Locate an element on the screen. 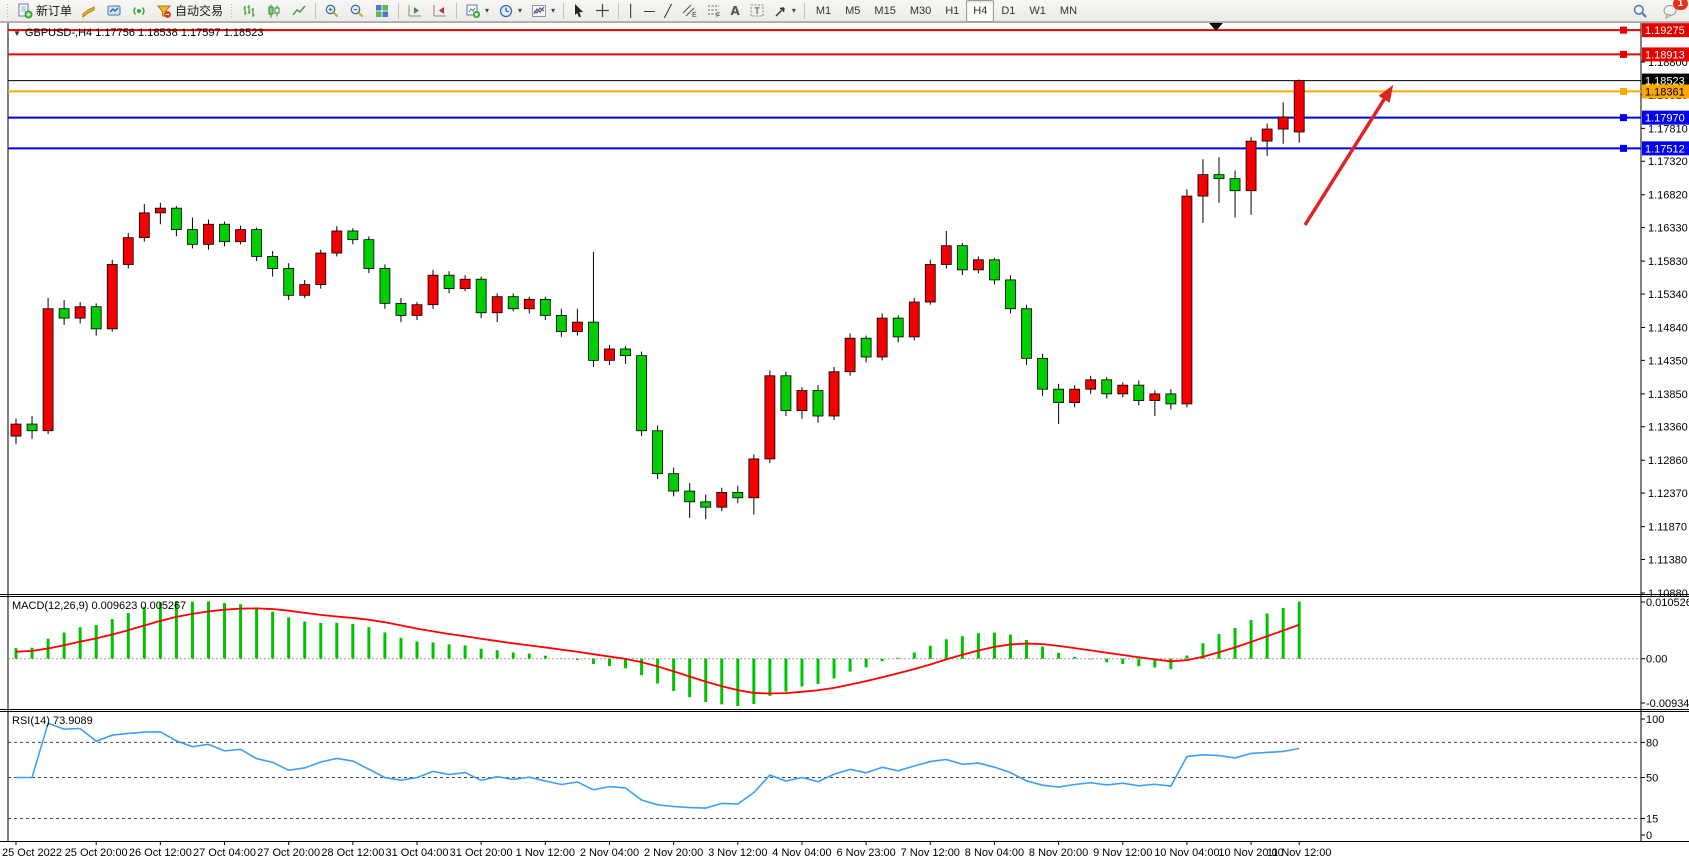 The height and width of the screenshot is (864, 1689). zoom-out-button is located at coordinates (357, 11).